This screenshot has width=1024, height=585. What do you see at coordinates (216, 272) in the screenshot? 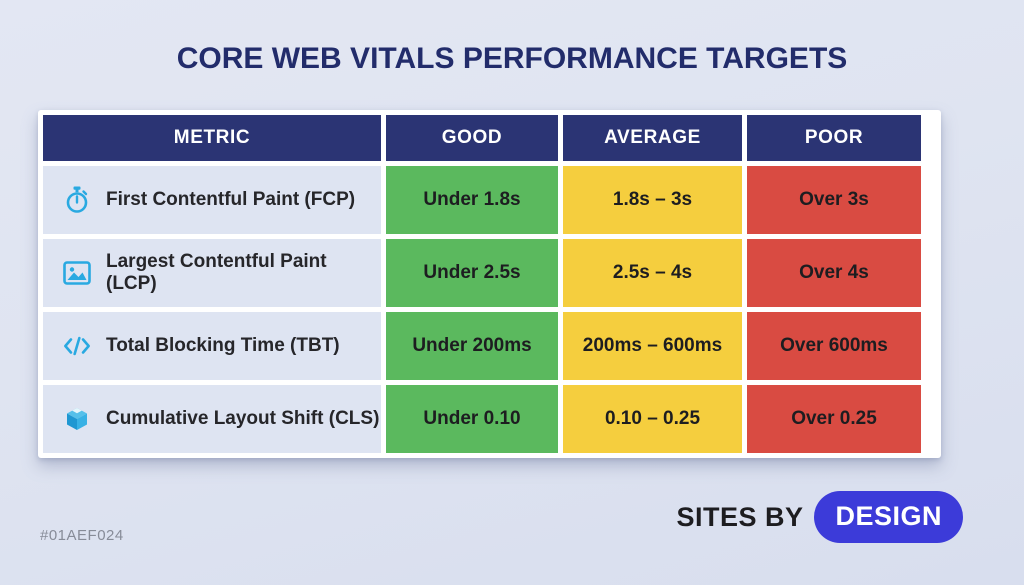
I see `metric-label: Largest Contentful Paint (LCP)` at bounding box center [216, 272].